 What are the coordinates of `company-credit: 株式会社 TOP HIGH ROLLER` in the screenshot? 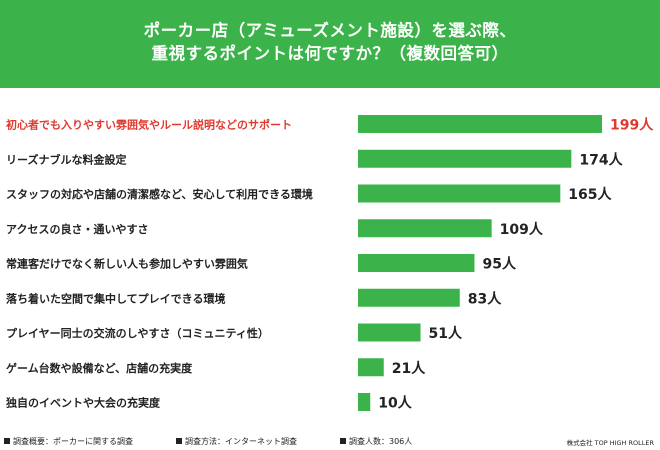 It's located at (610, 443).